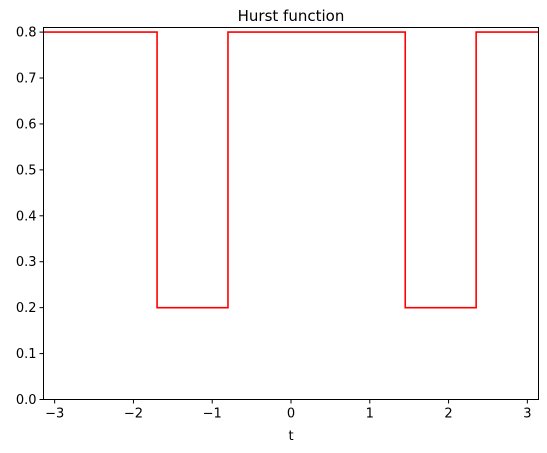 The image size is (547, 453). Describe the element at coordinates (54, 414) in the screenshot. I see `x-tick-label: −3` at that location.